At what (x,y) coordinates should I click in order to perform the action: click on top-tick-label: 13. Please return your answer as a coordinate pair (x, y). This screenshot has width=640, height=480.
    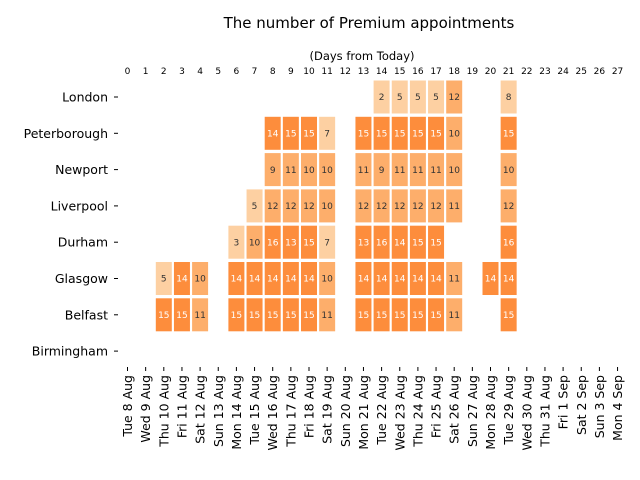
    Looking at the image, I should click on (363, 72).